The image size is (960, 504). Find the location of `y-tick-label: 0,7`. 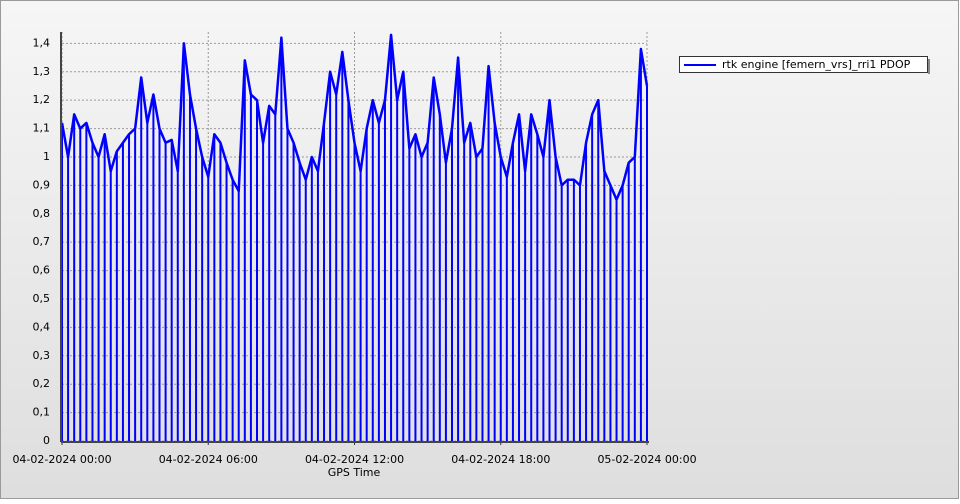

y-tick-label: 0,7 is located at coordinates (42, 241).